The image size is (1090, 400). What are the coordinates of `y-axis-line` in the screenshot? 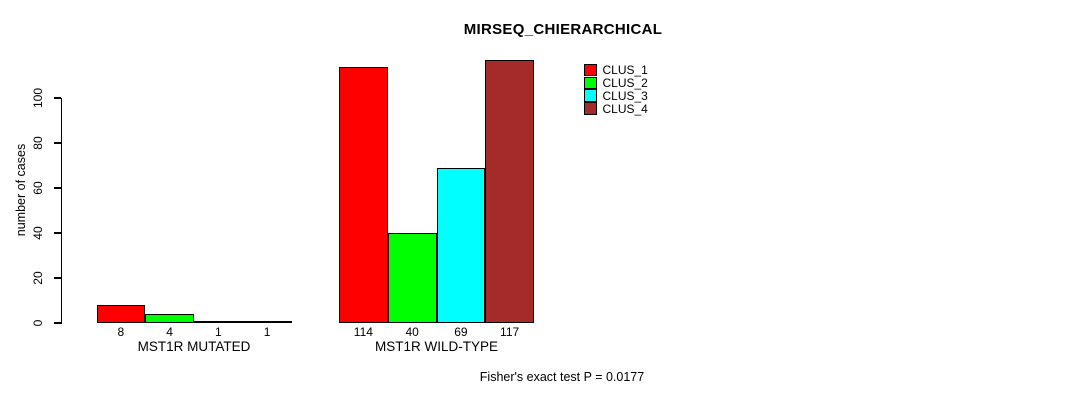 It's located at (61, 211).